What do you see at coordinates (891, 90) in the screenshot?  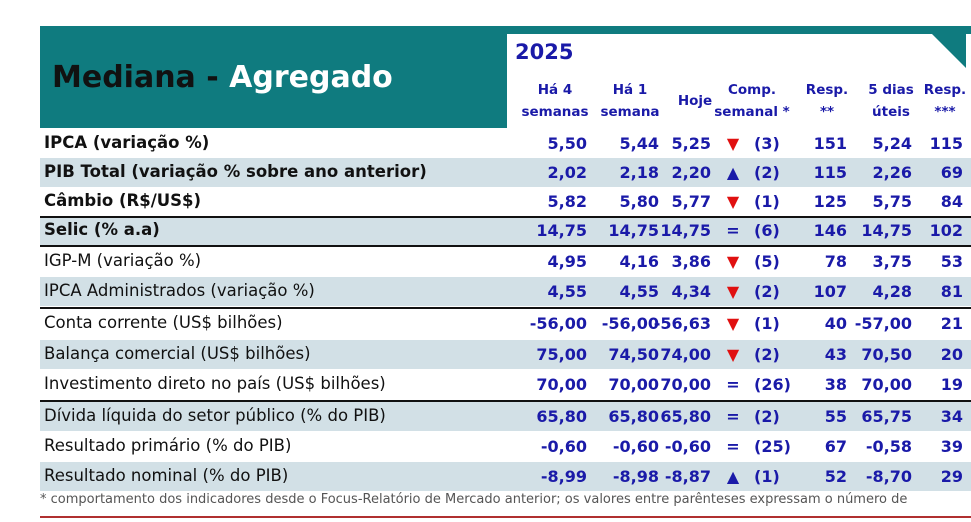 I see `col-header-5dias-line1: 5 dias` at bounding box center [891, 90].